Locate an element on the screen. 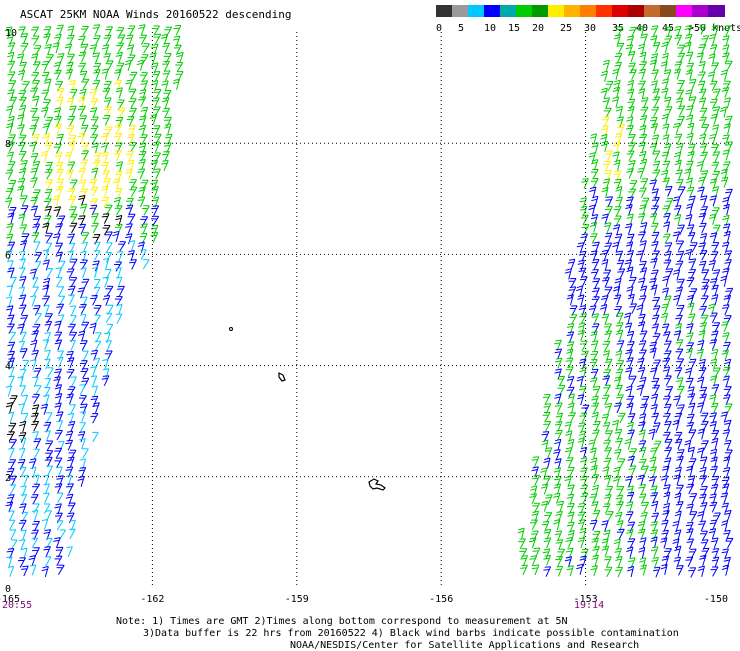 This screenshot has width=740, height=651. island-outline is located at coordinates (377, 484).